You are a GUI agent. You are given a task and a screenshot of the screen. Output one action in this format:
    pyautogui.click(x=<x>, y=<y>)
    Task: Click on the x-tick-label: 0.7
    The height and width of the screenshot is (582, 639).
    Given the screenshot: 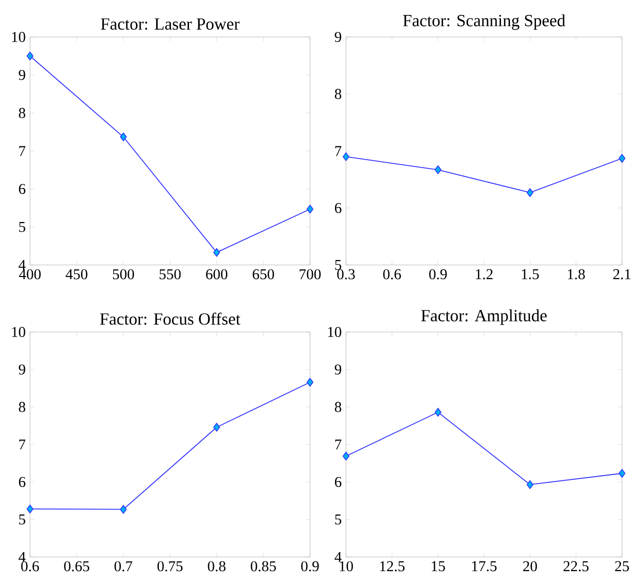 What is the action you would take?
    pyautogui.click(x=123, y=566)
    